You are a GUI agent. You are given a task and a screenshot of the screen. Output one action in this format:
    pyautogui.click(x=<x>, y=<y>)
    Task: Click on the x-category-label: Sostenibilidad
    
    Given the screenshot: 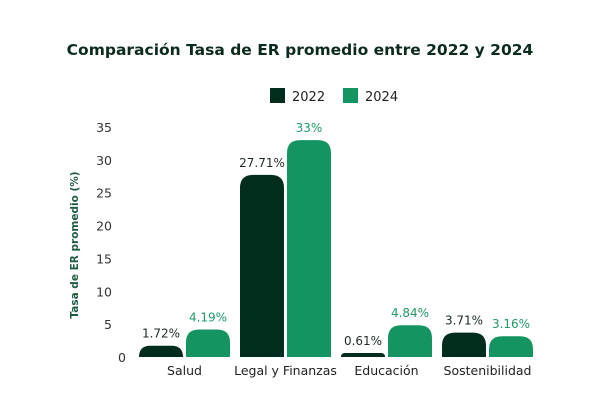 What is the action you would take?
    pyautogui.click(x=488, y=370)
    